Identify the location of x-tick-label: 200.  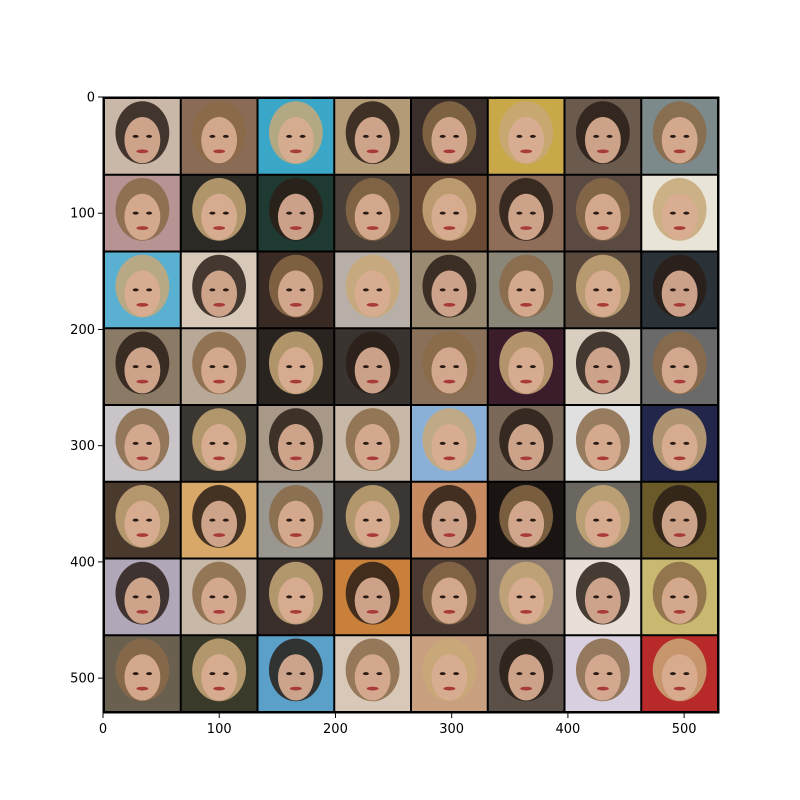
(335, 729).